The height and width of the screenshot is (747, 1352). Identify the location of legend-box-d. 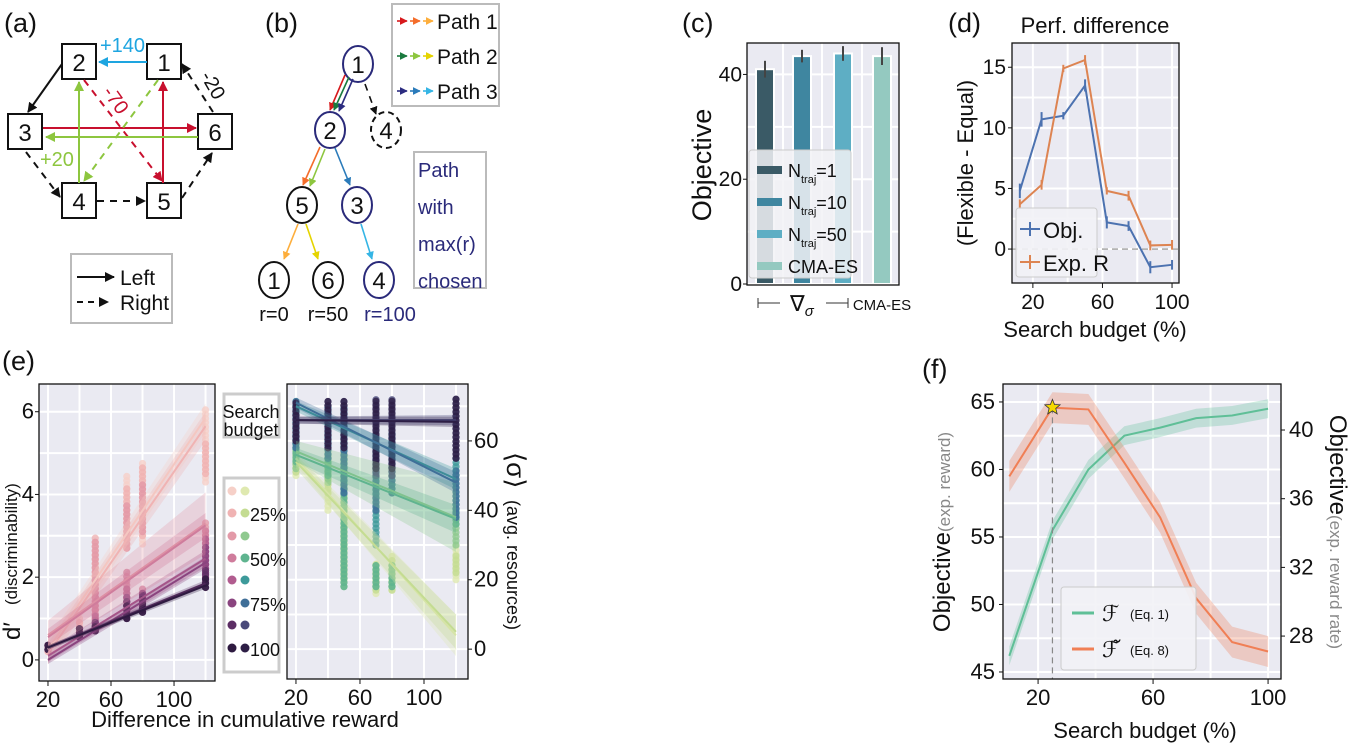
(1056, 242).